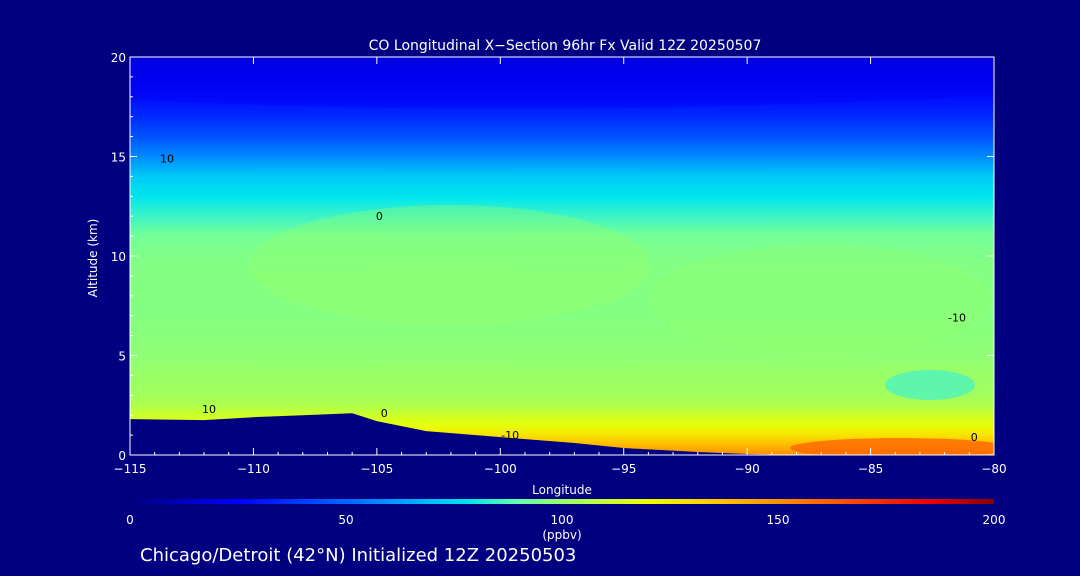  Describe the element at coordinates (130, 469) in the screenshot. I see `x-tick-label: −115` at that location.